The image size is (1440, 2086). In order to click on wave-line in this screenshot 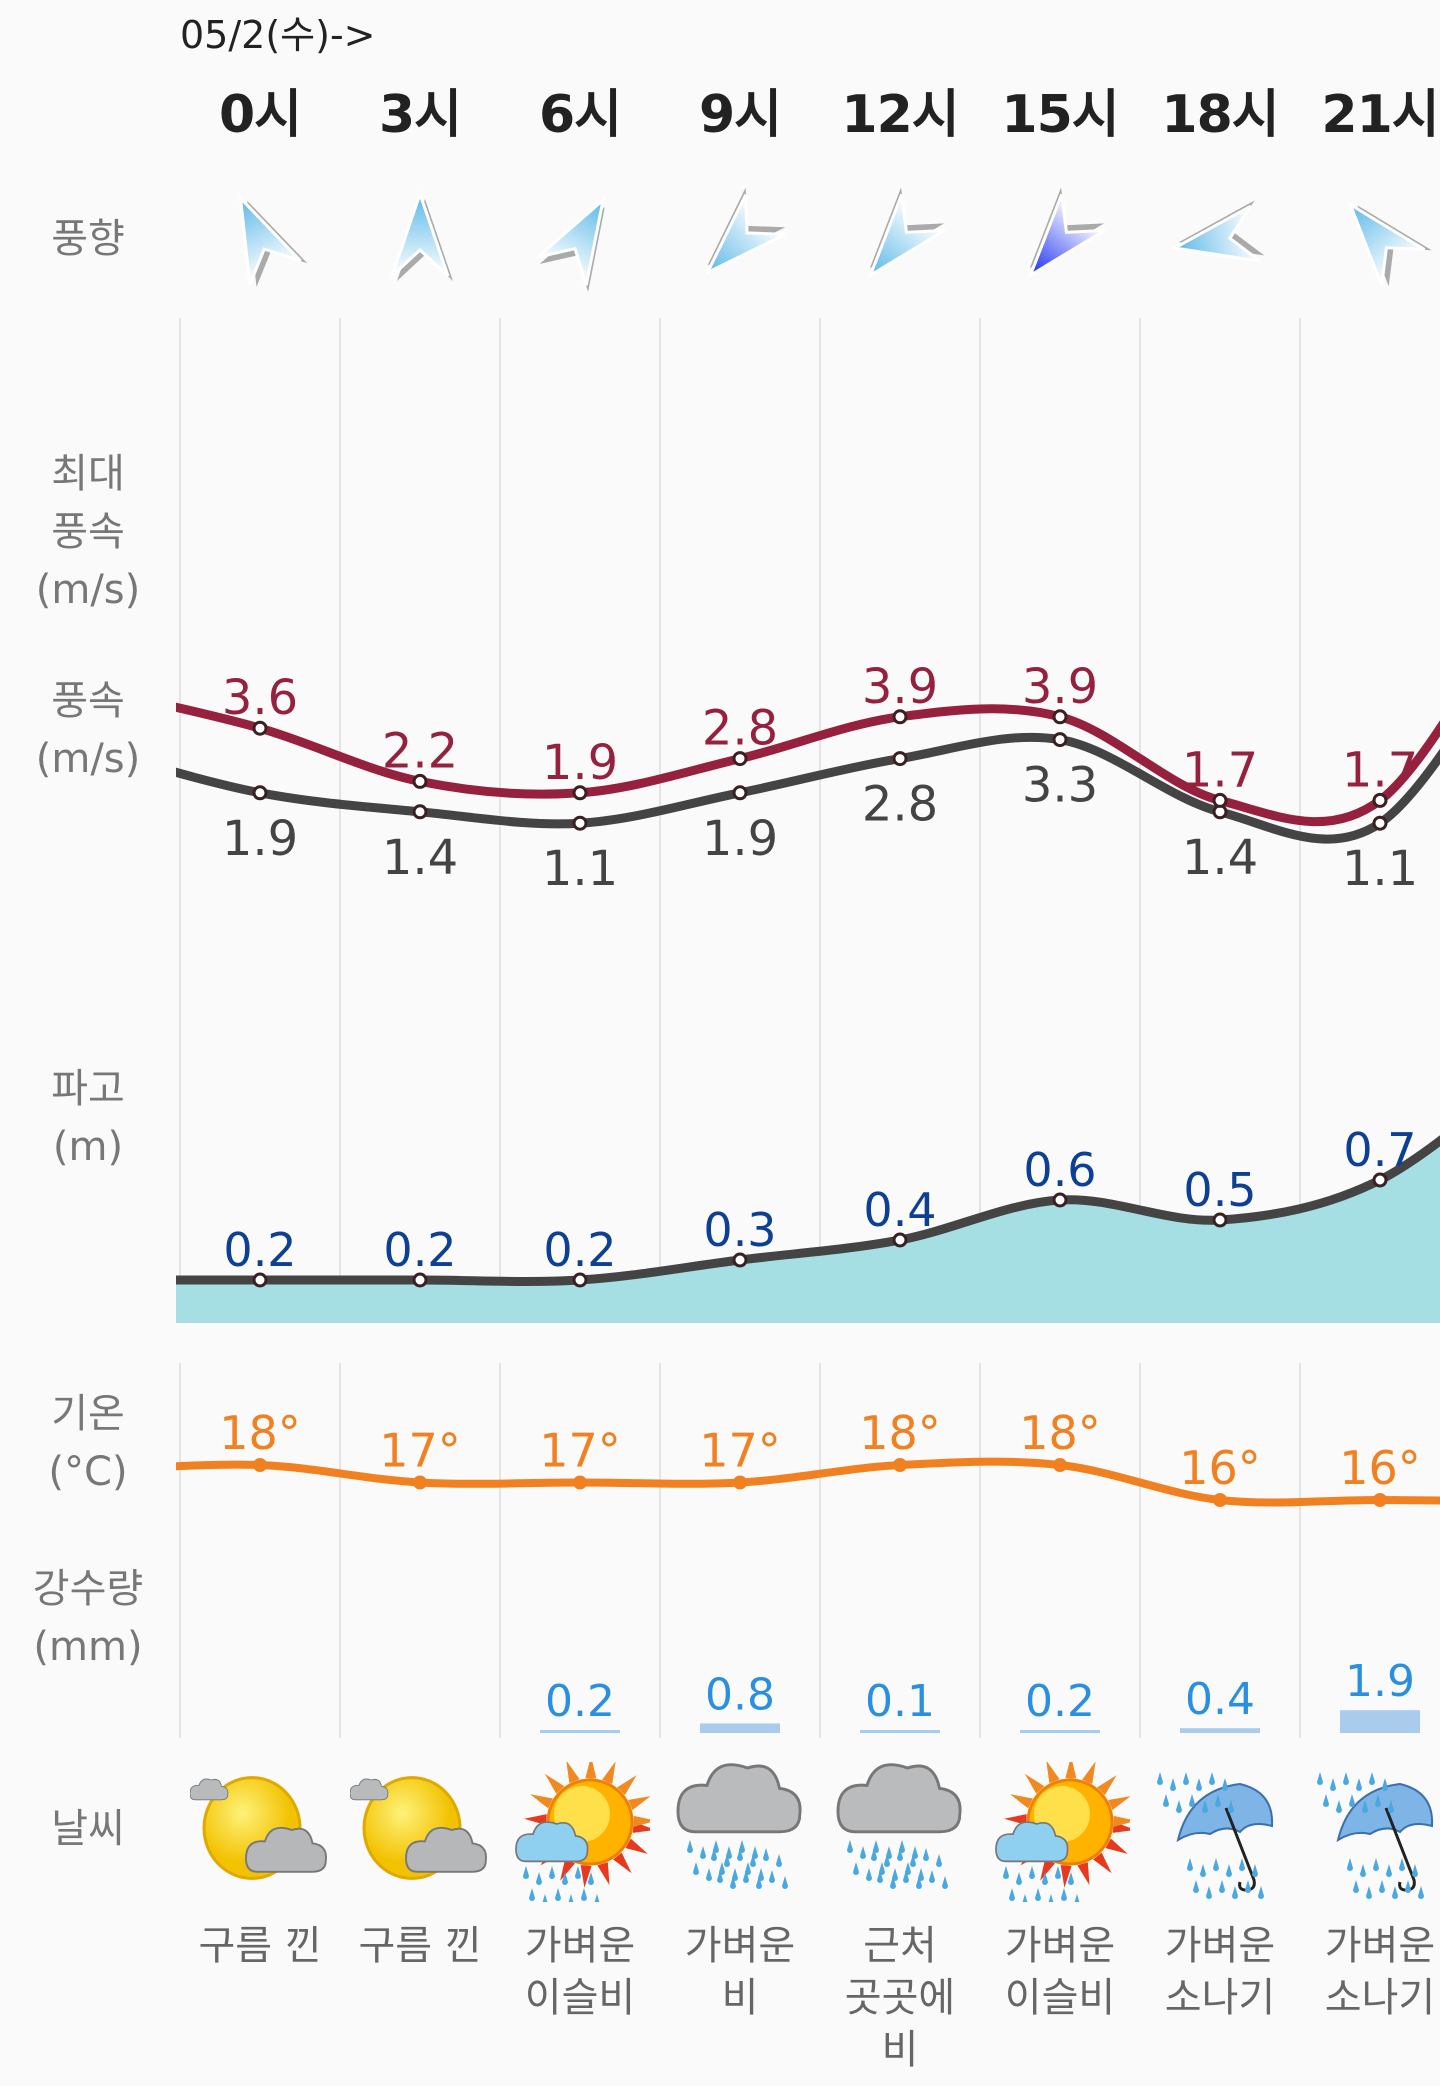, I will do `click(808, 1210)`.